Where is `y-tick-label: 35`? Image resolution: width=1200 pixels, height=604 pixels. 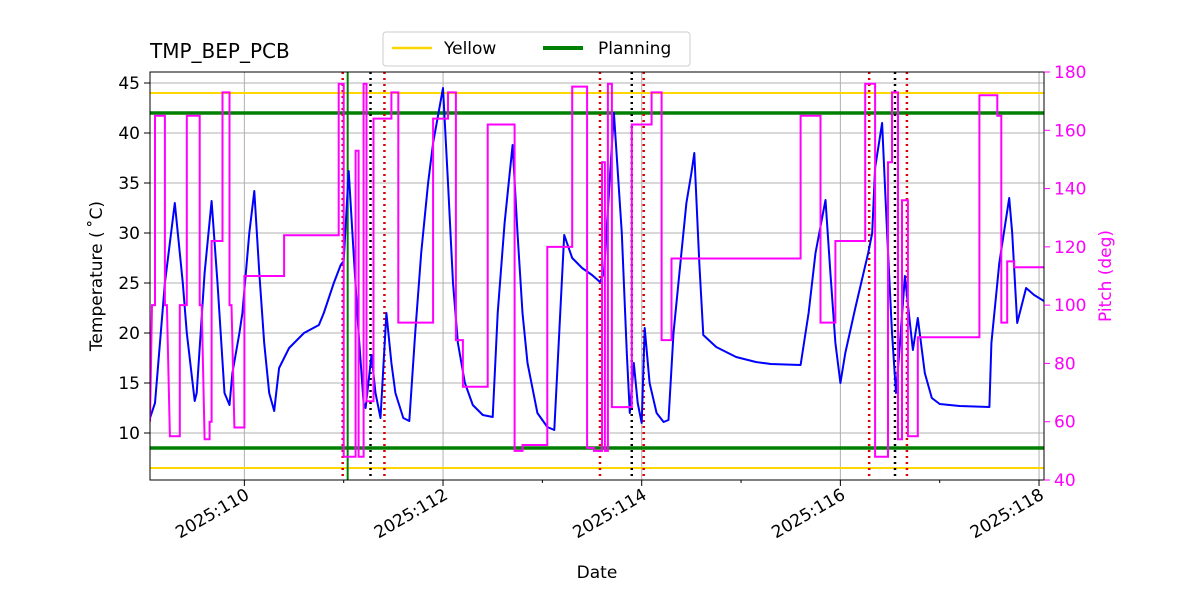
y-tick-label: 35 is located at coordinates (129, 184).